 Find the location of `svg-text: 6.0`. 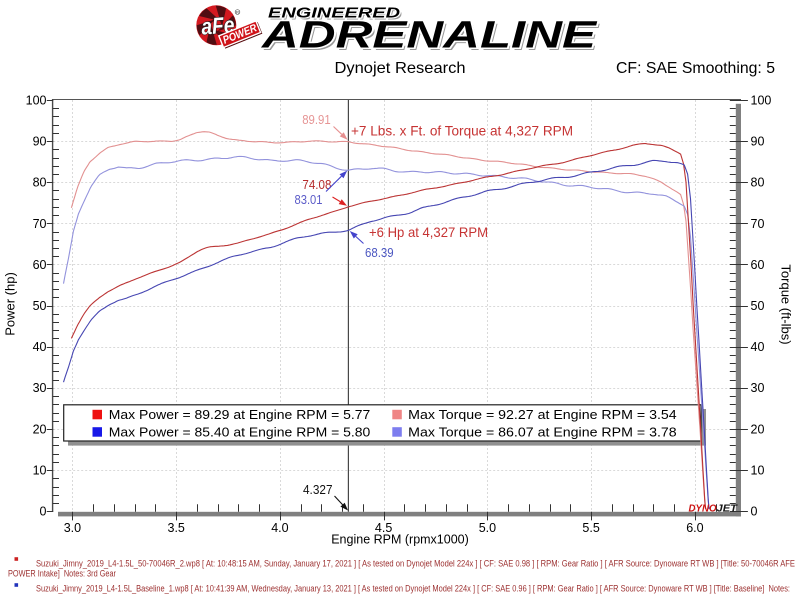

svg-text: 6.0 is located at coordinates (694, 528).